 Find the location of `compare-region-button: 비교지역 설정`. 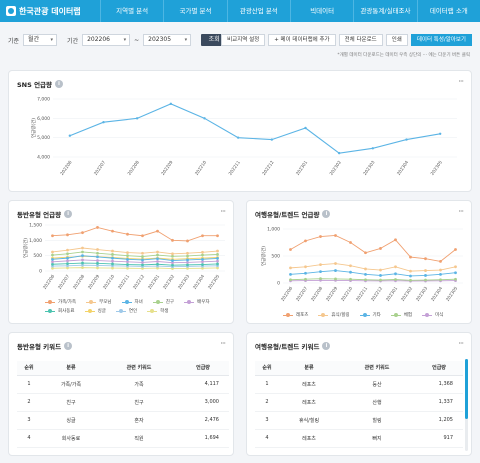

compare-region-button: 비교지역 설정 is located at coordinates (243, 40).